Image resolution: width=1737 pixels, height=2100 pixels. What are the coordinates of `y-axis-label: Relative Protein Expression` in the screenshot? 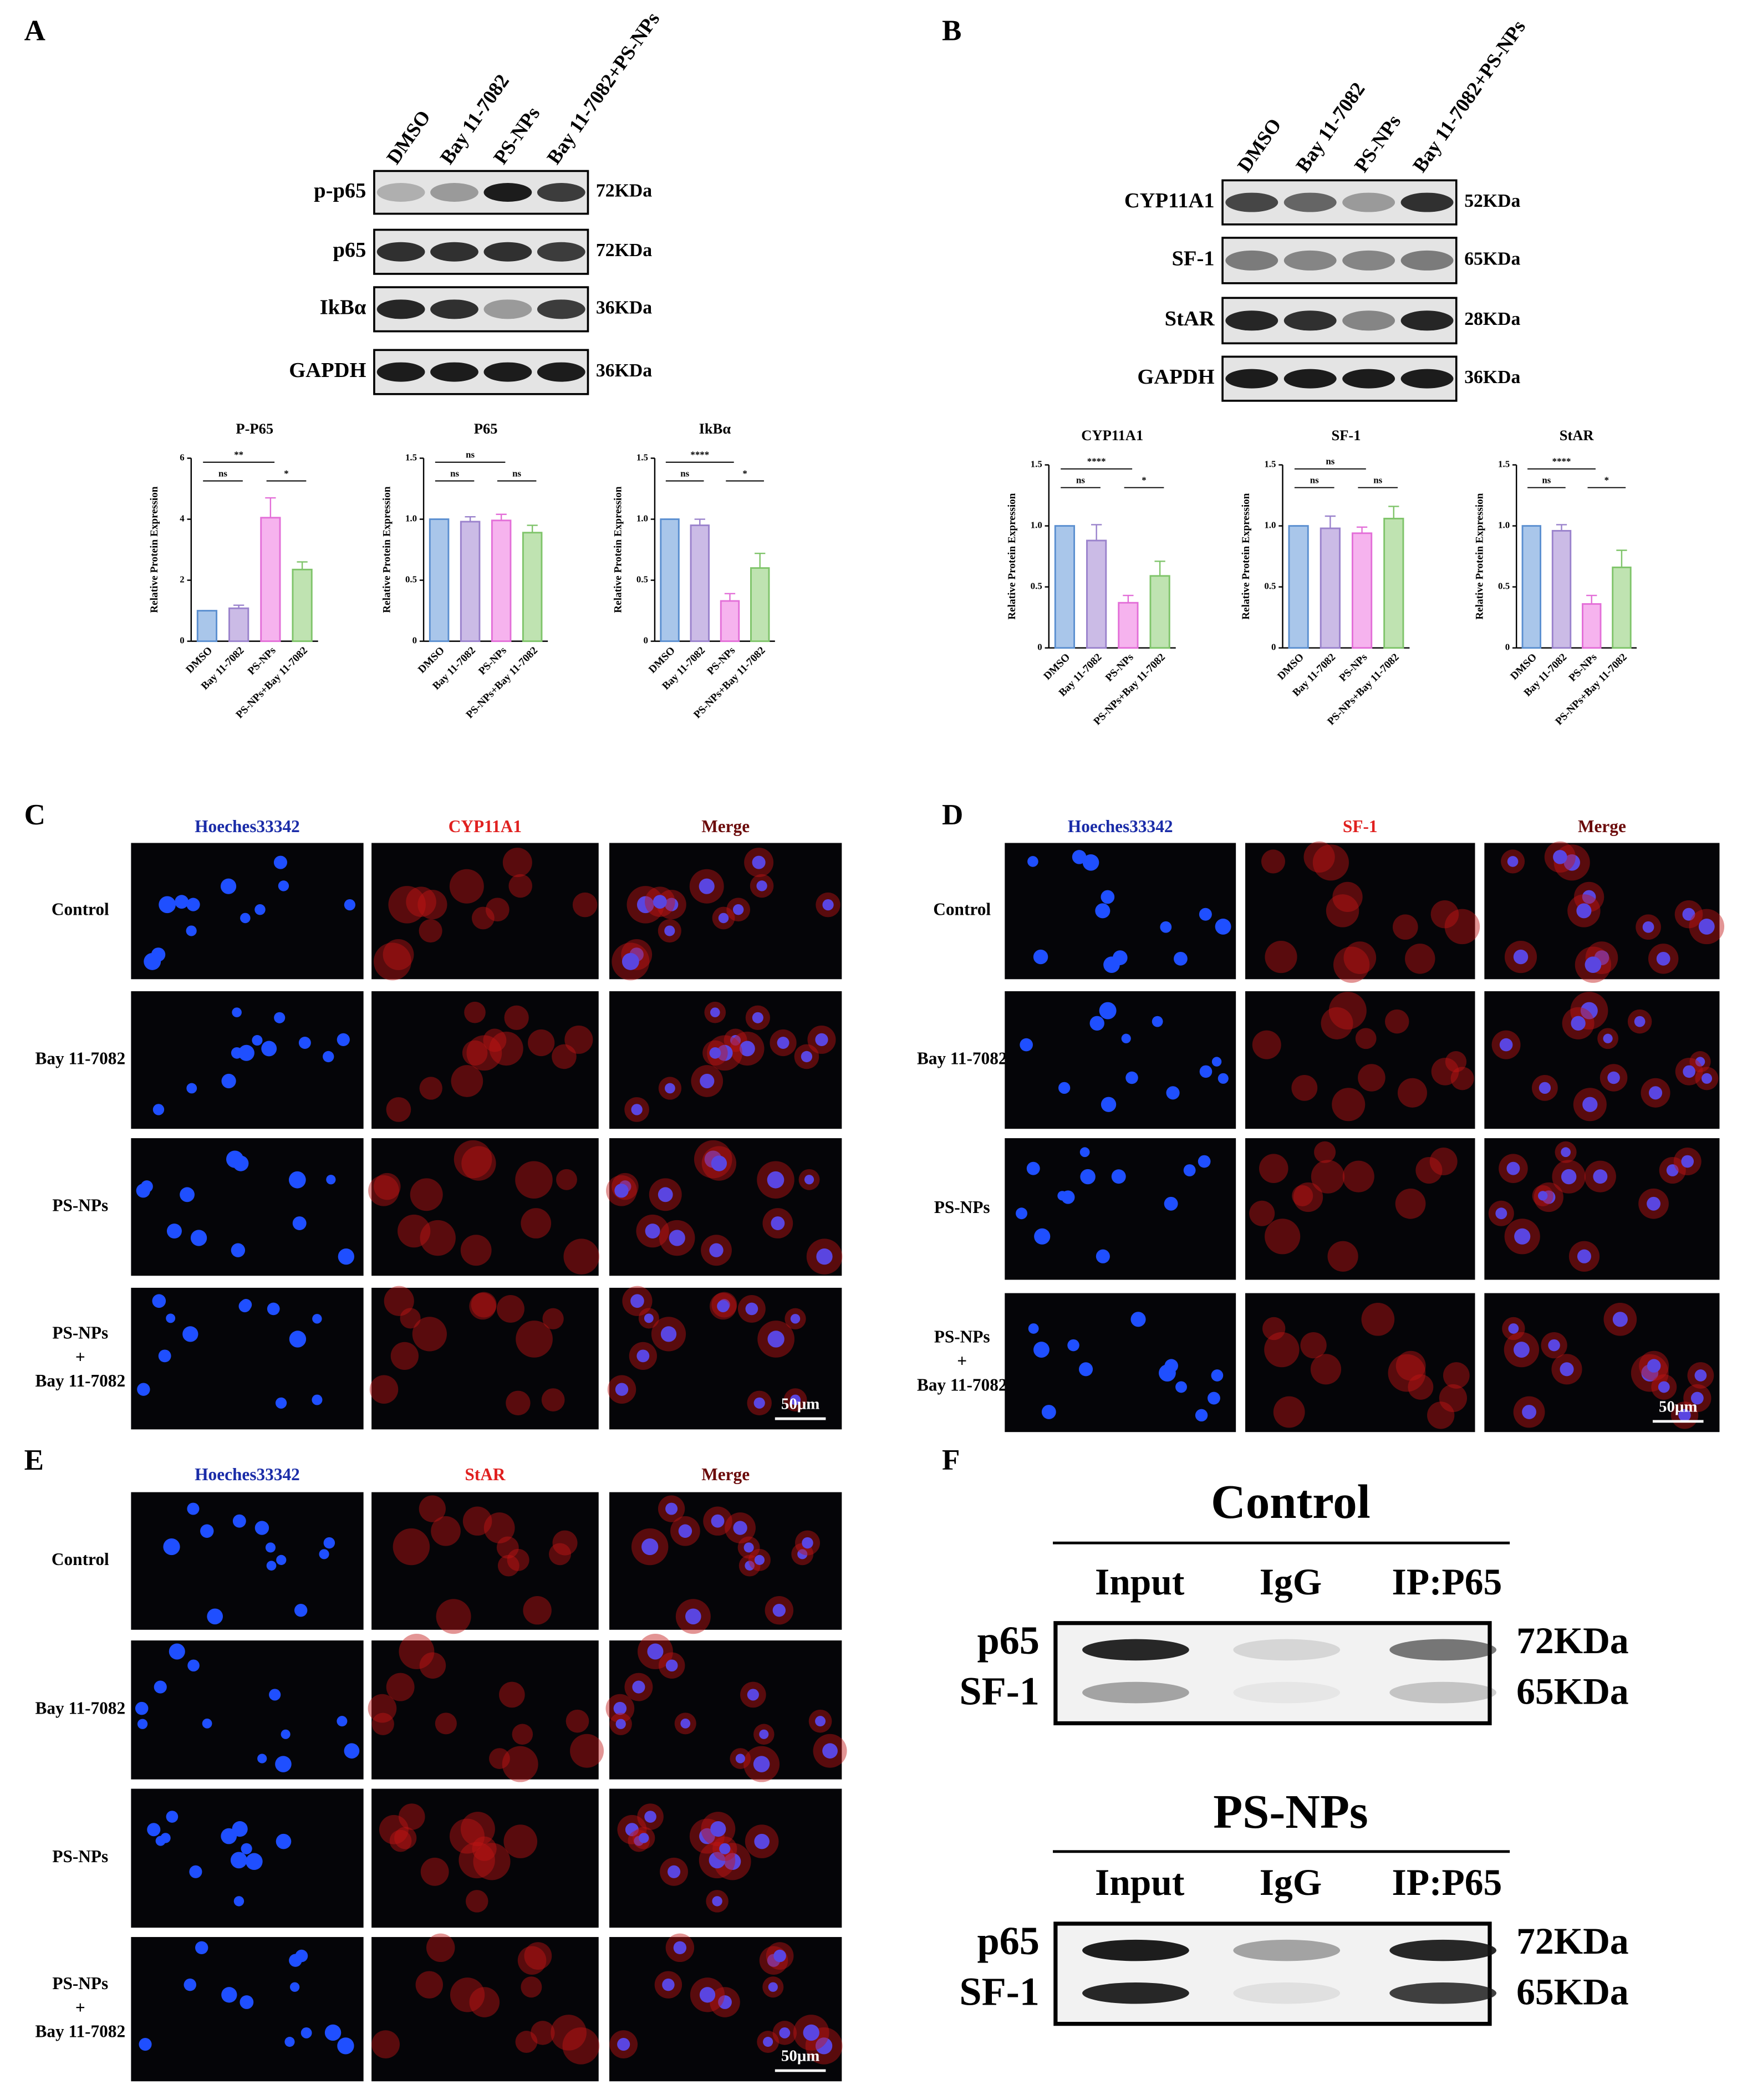 It's located at (387, 549).